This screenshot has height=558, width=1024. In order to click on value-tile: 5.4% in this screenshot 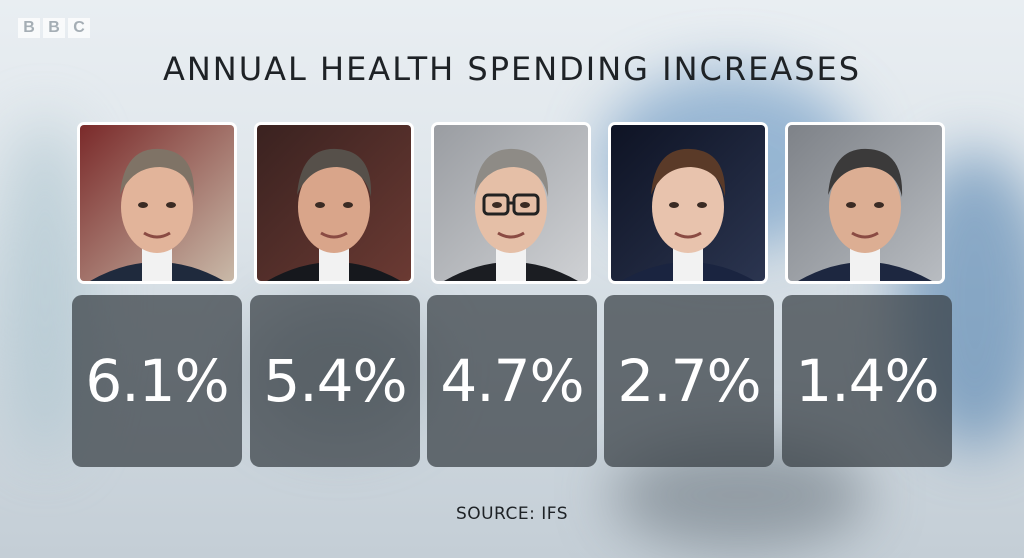, I will do `click(335, 381)`.